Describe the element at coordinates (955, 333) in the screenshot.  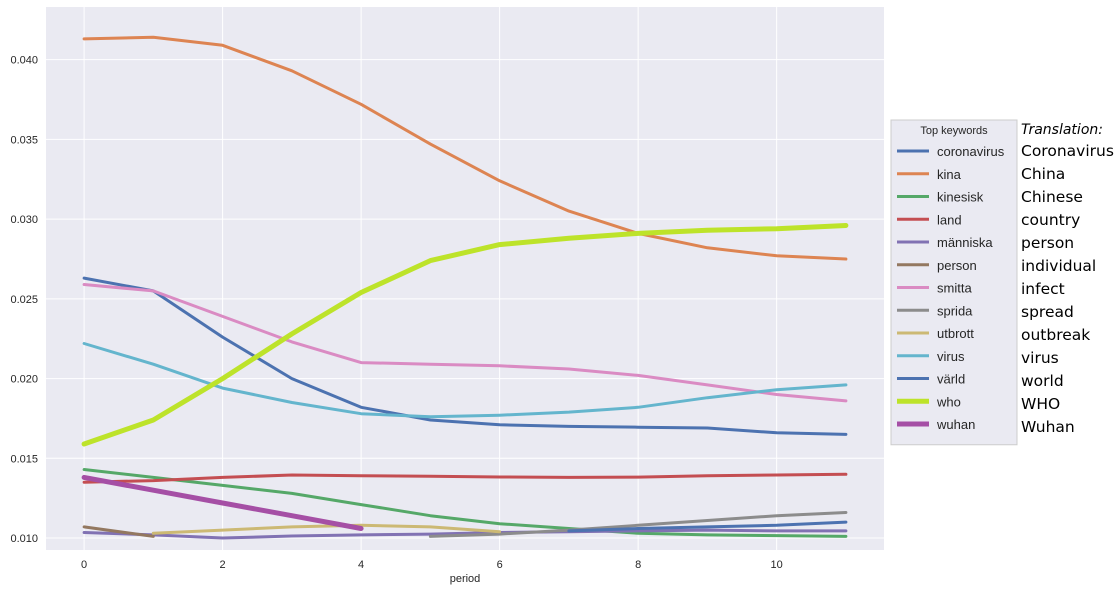
I see `legend-label-utbrott: utbrott` at that location.